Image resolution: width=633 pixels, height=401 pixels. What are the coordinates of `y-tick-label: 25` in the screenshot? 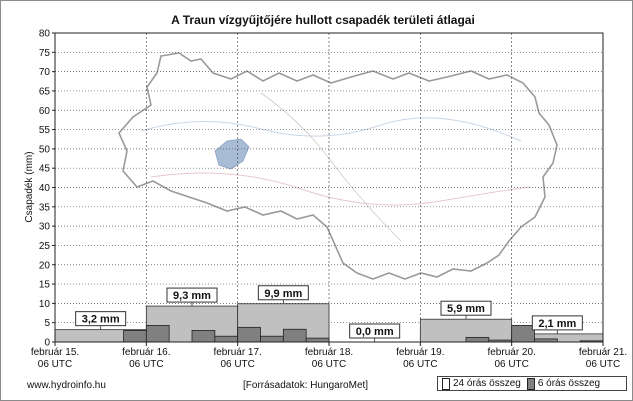 It's located at (45, 246).